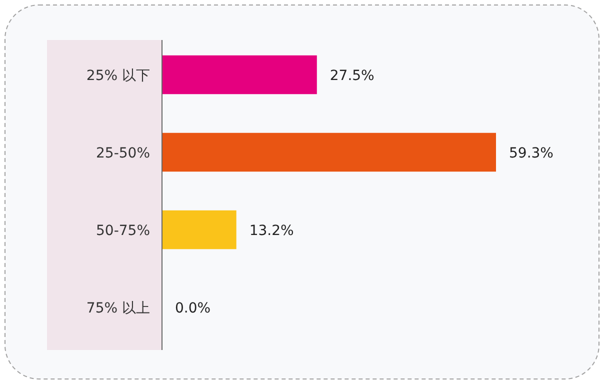  I want to click on data-label: 27.5%, so click(352, 76).